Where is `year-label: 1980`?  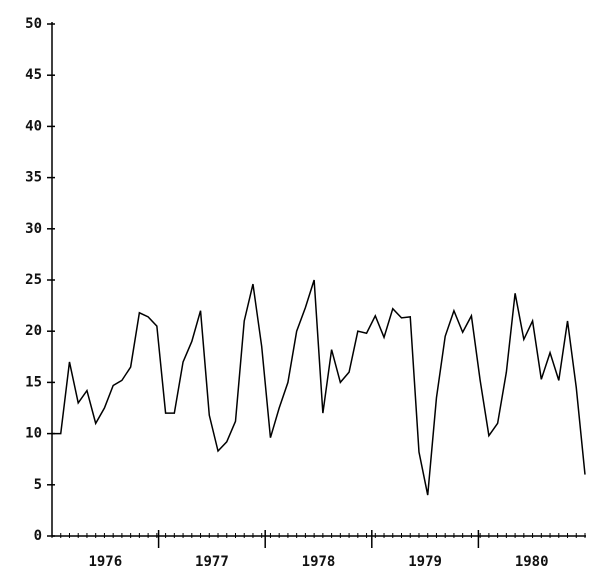 year-label: 1980 is located at coordinates (532, 562).